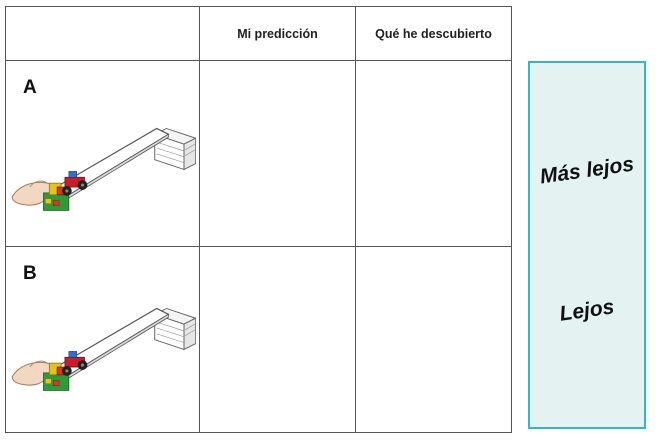 The image size is (659, 442). I want to click on table-header-row: Mi predicción Qué he descubierto, so click(258, 33).